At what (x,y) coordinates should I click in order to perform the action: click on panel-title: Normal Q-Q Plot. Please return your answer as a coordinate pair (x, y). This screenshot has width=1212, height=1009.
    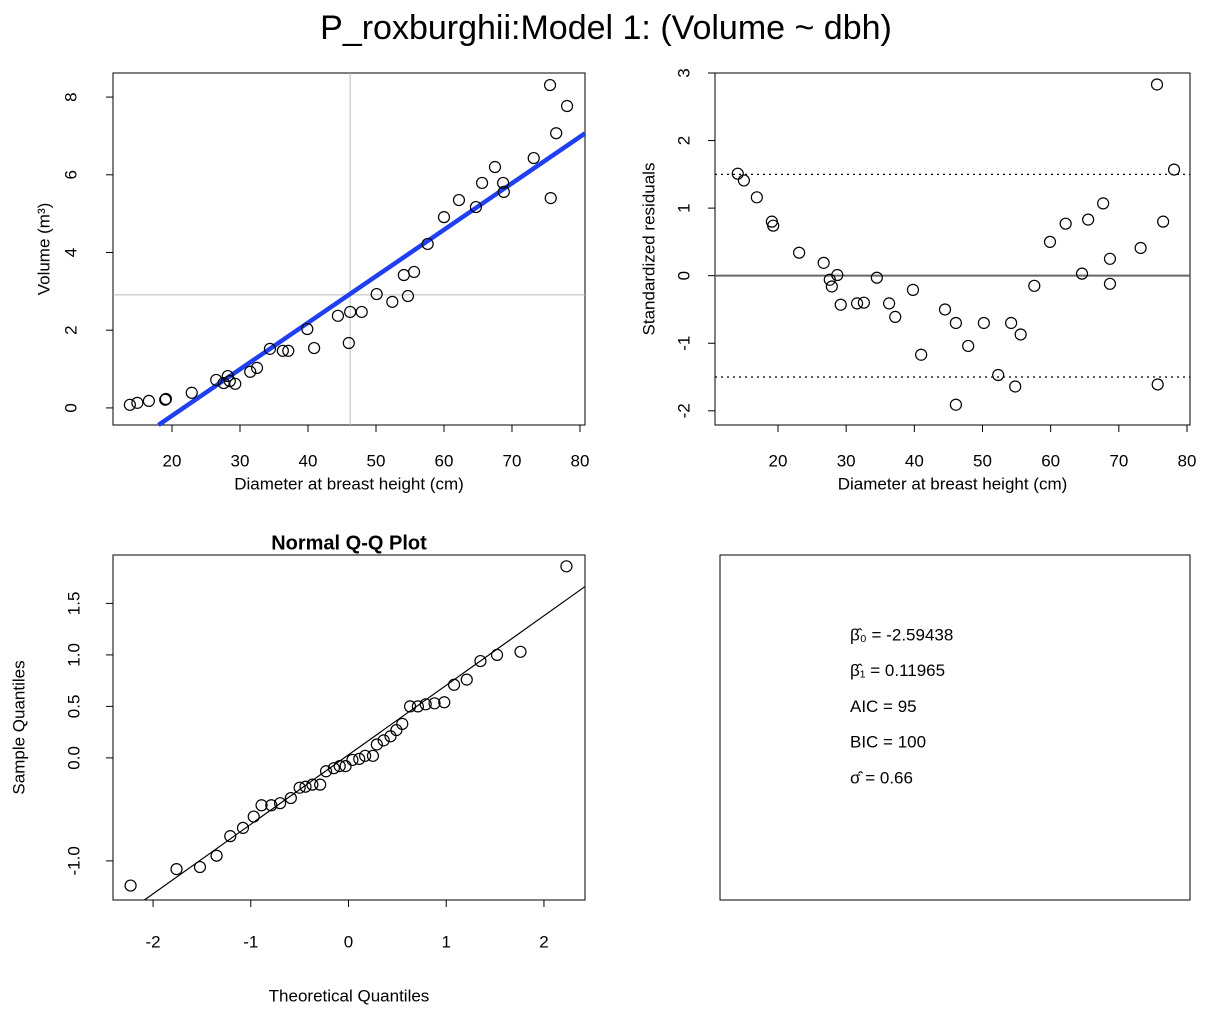
    Looking at the image, I should click on (349, 543).